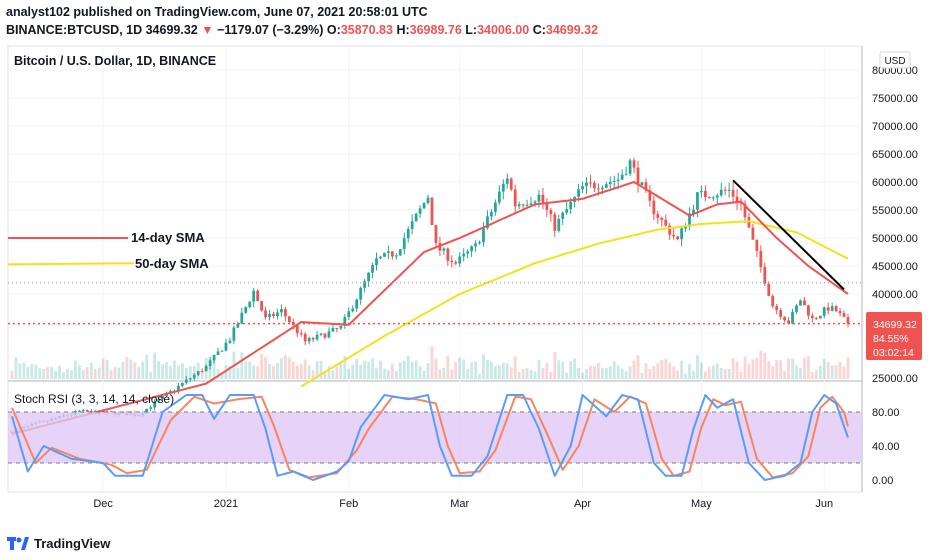  What do you see at coordinates (115, 61) in the screenshot?
I see `chart-title: Bitcoin / U.S. Dollar, 1D, BINANCE` at bounding box center [115, 61].